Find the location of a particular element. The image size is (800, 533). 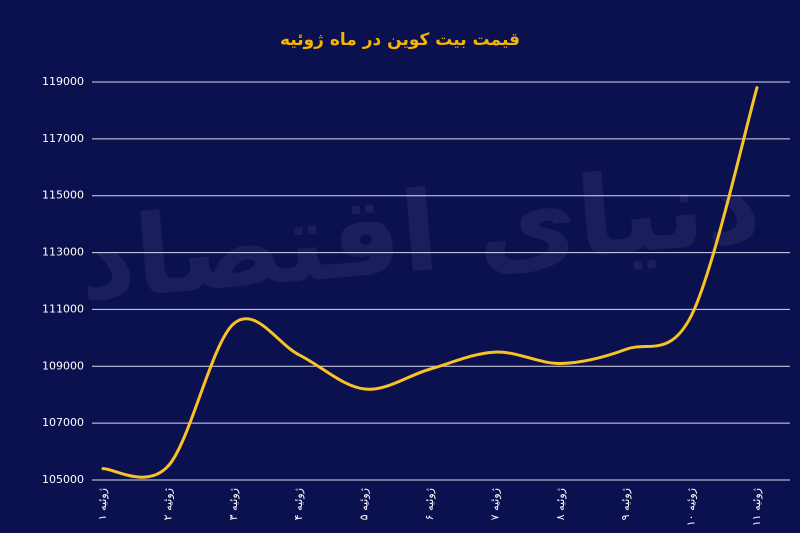

y-tick-label: 111000 is located at coordinates (63, 308).